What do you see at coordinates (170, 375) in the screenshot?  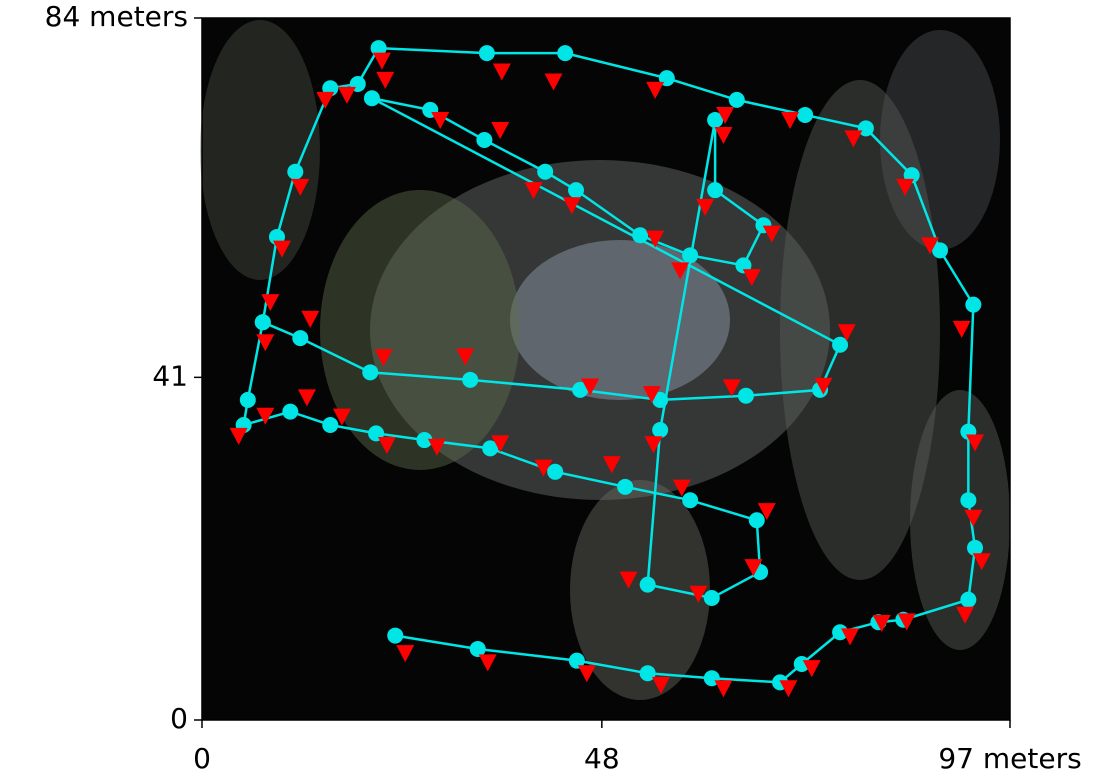 I see `y-tick-label: 41` at bounding box center [170, 375].